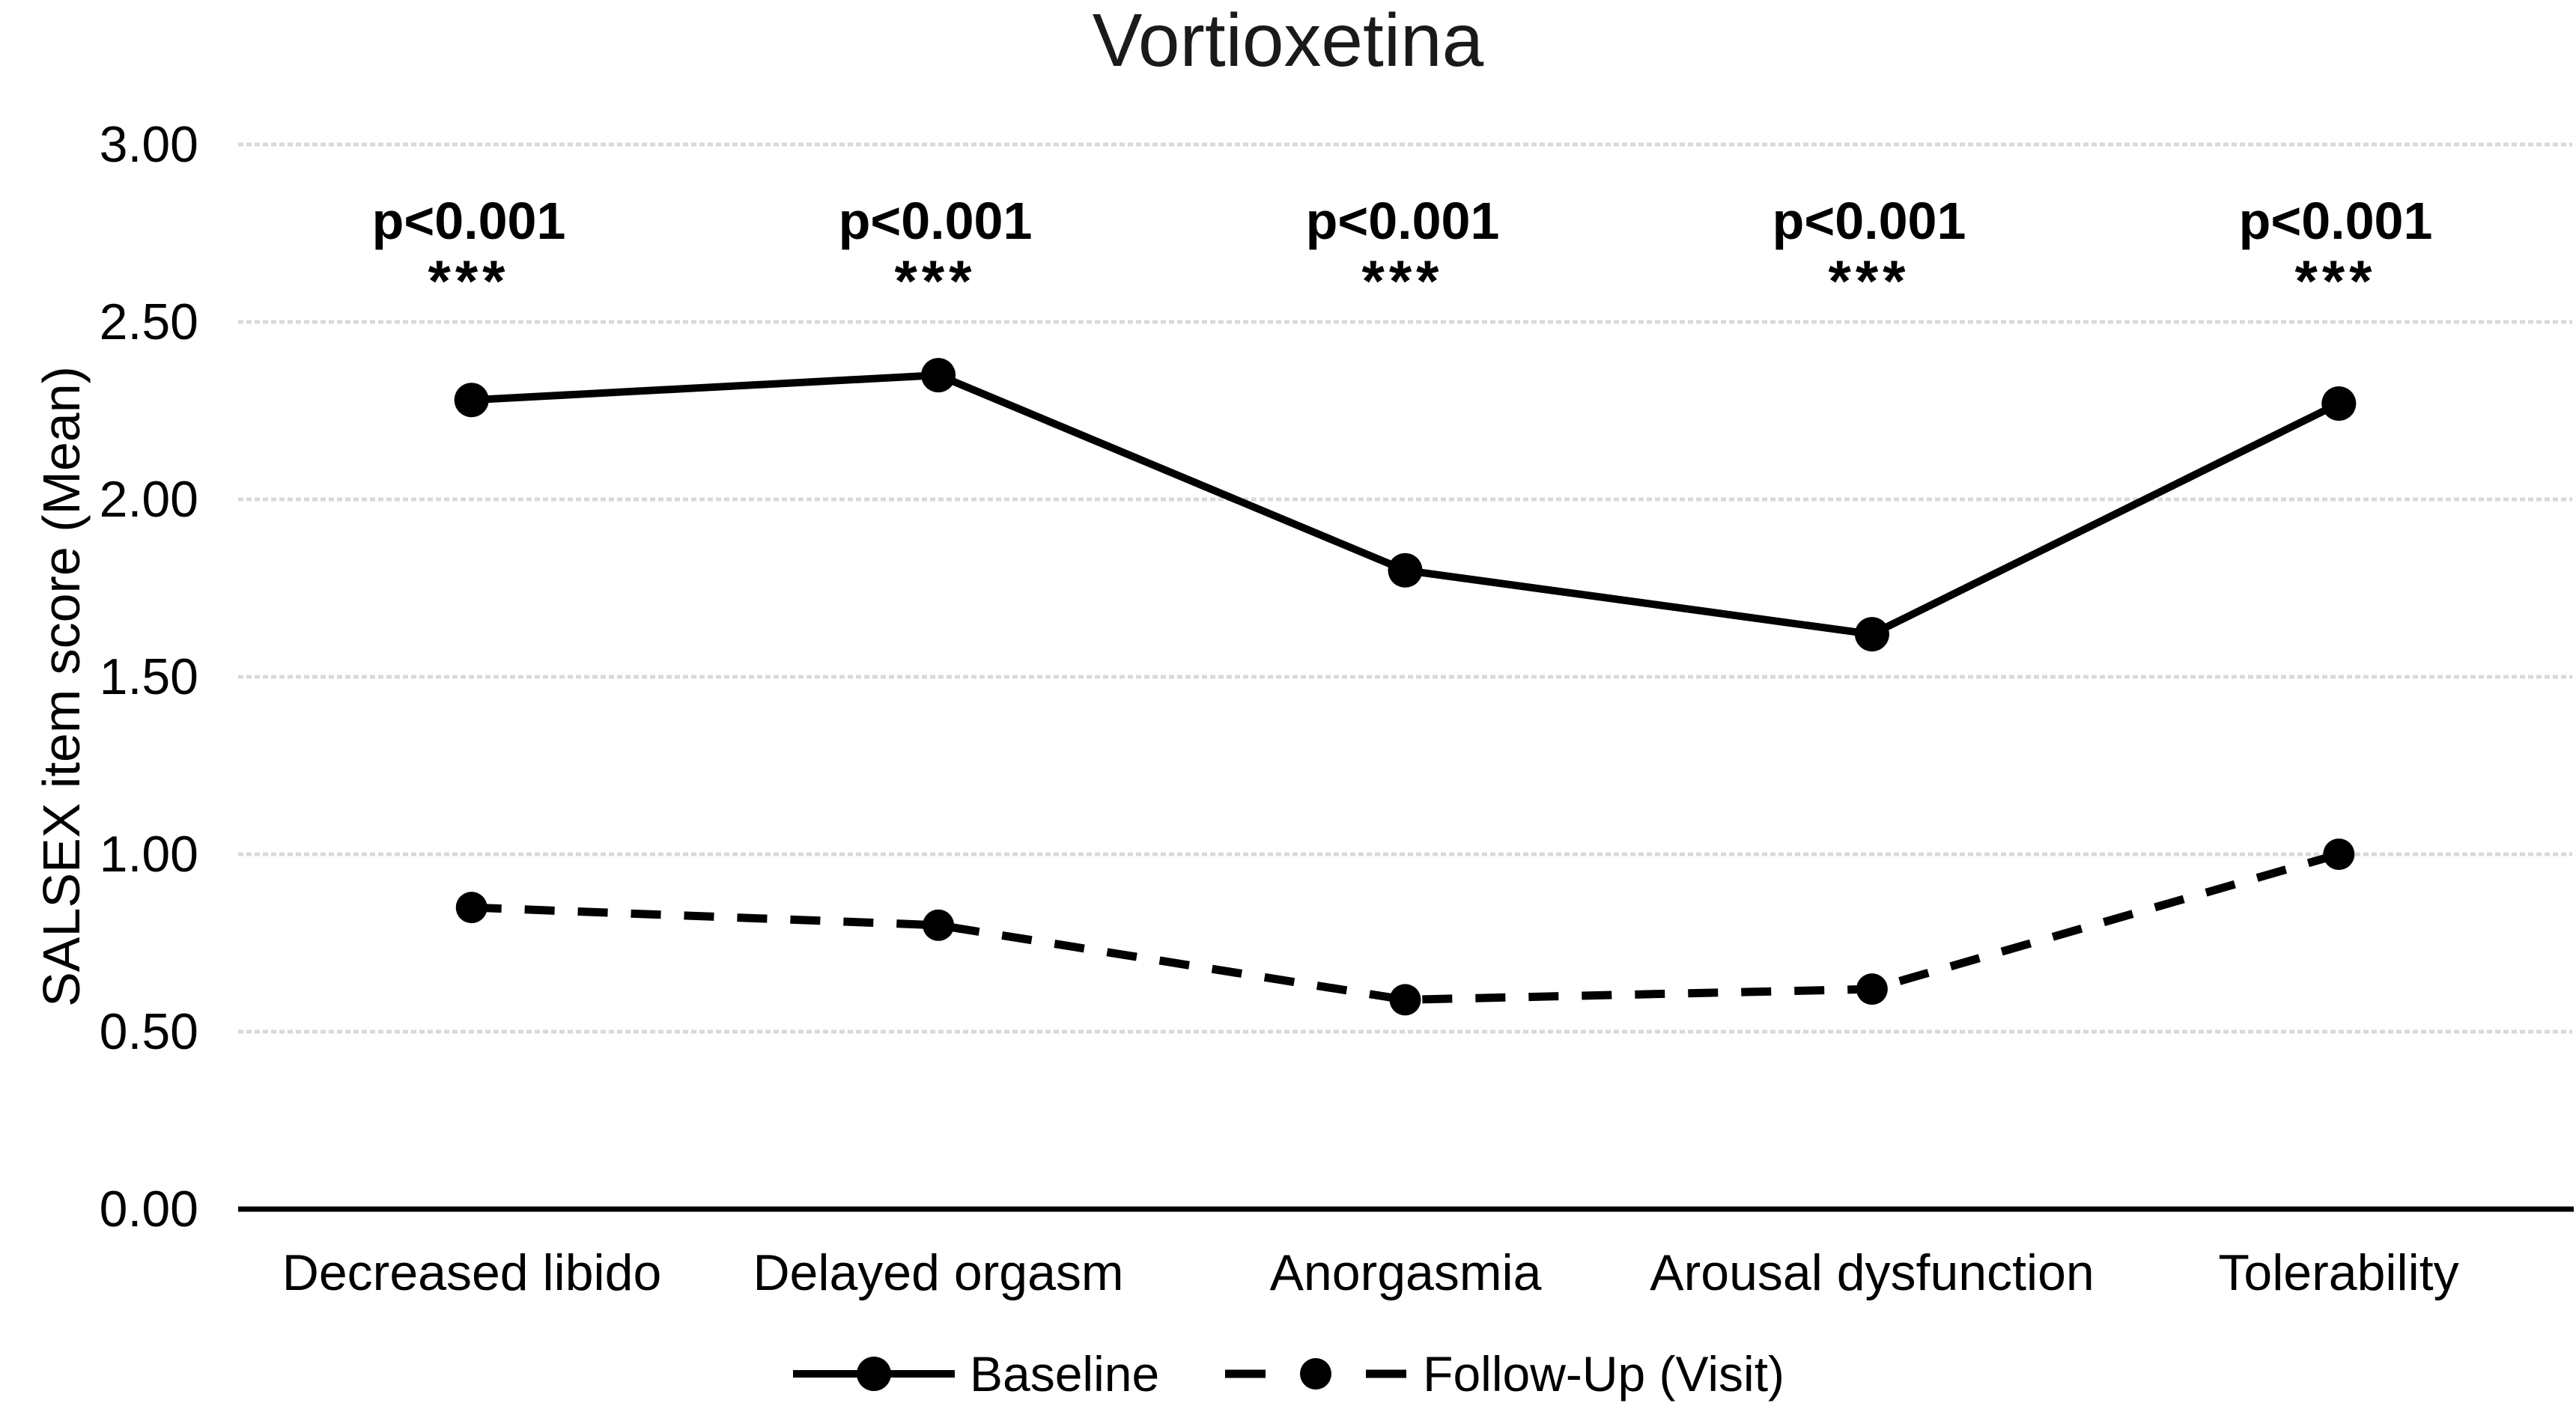  I want to click on baseline-legend-marker, so click(873, 1374).